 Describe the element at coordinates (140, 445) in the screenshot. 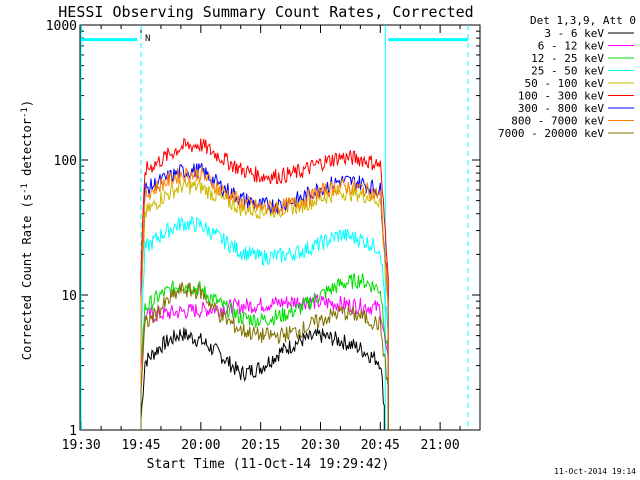

I see `x-tick-label: 19:45` at that location.